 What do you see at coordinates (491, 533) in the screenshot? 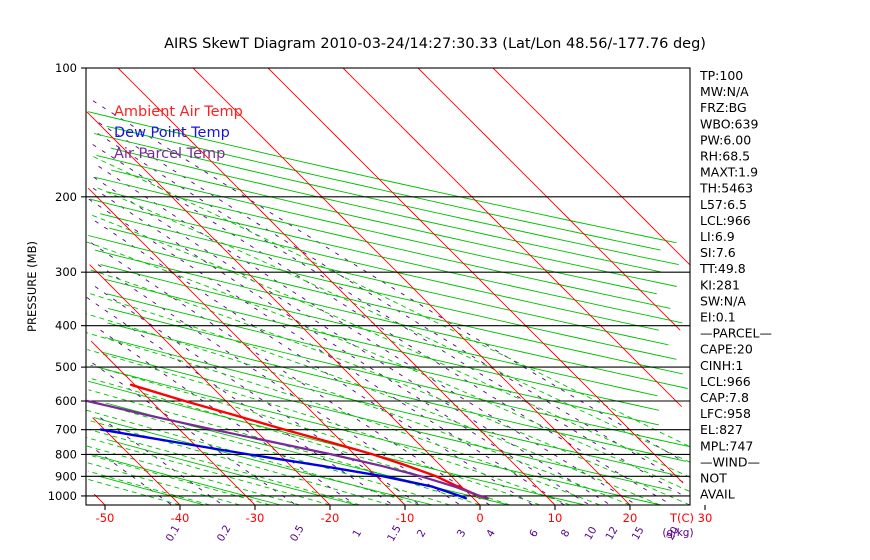
I see `mixing-ratio-tick-label: 4` at bounding box center [491, 533].